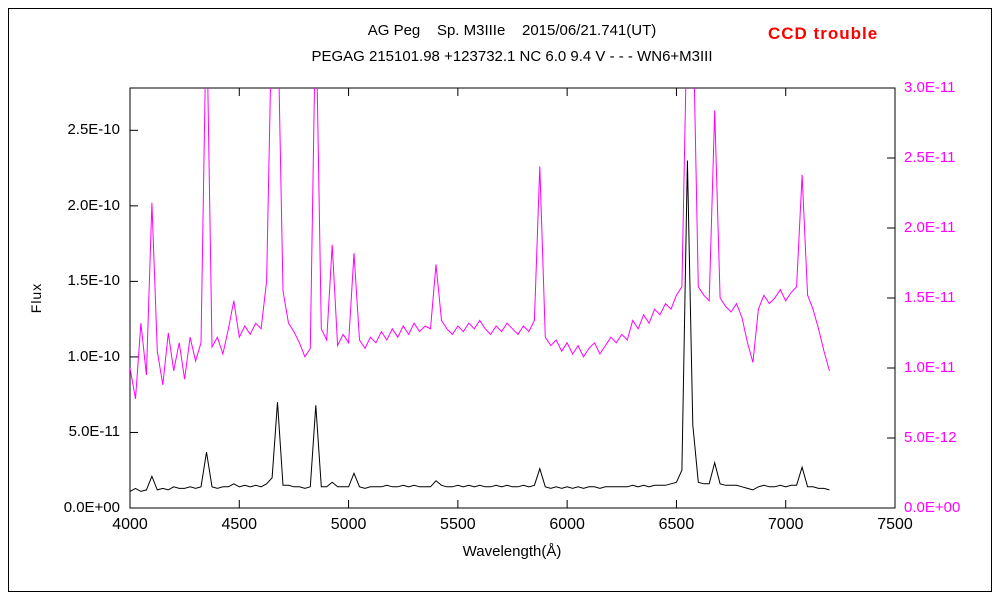  I want to click on y-right-tick-label: 2.0E-11, so click(930, 227).